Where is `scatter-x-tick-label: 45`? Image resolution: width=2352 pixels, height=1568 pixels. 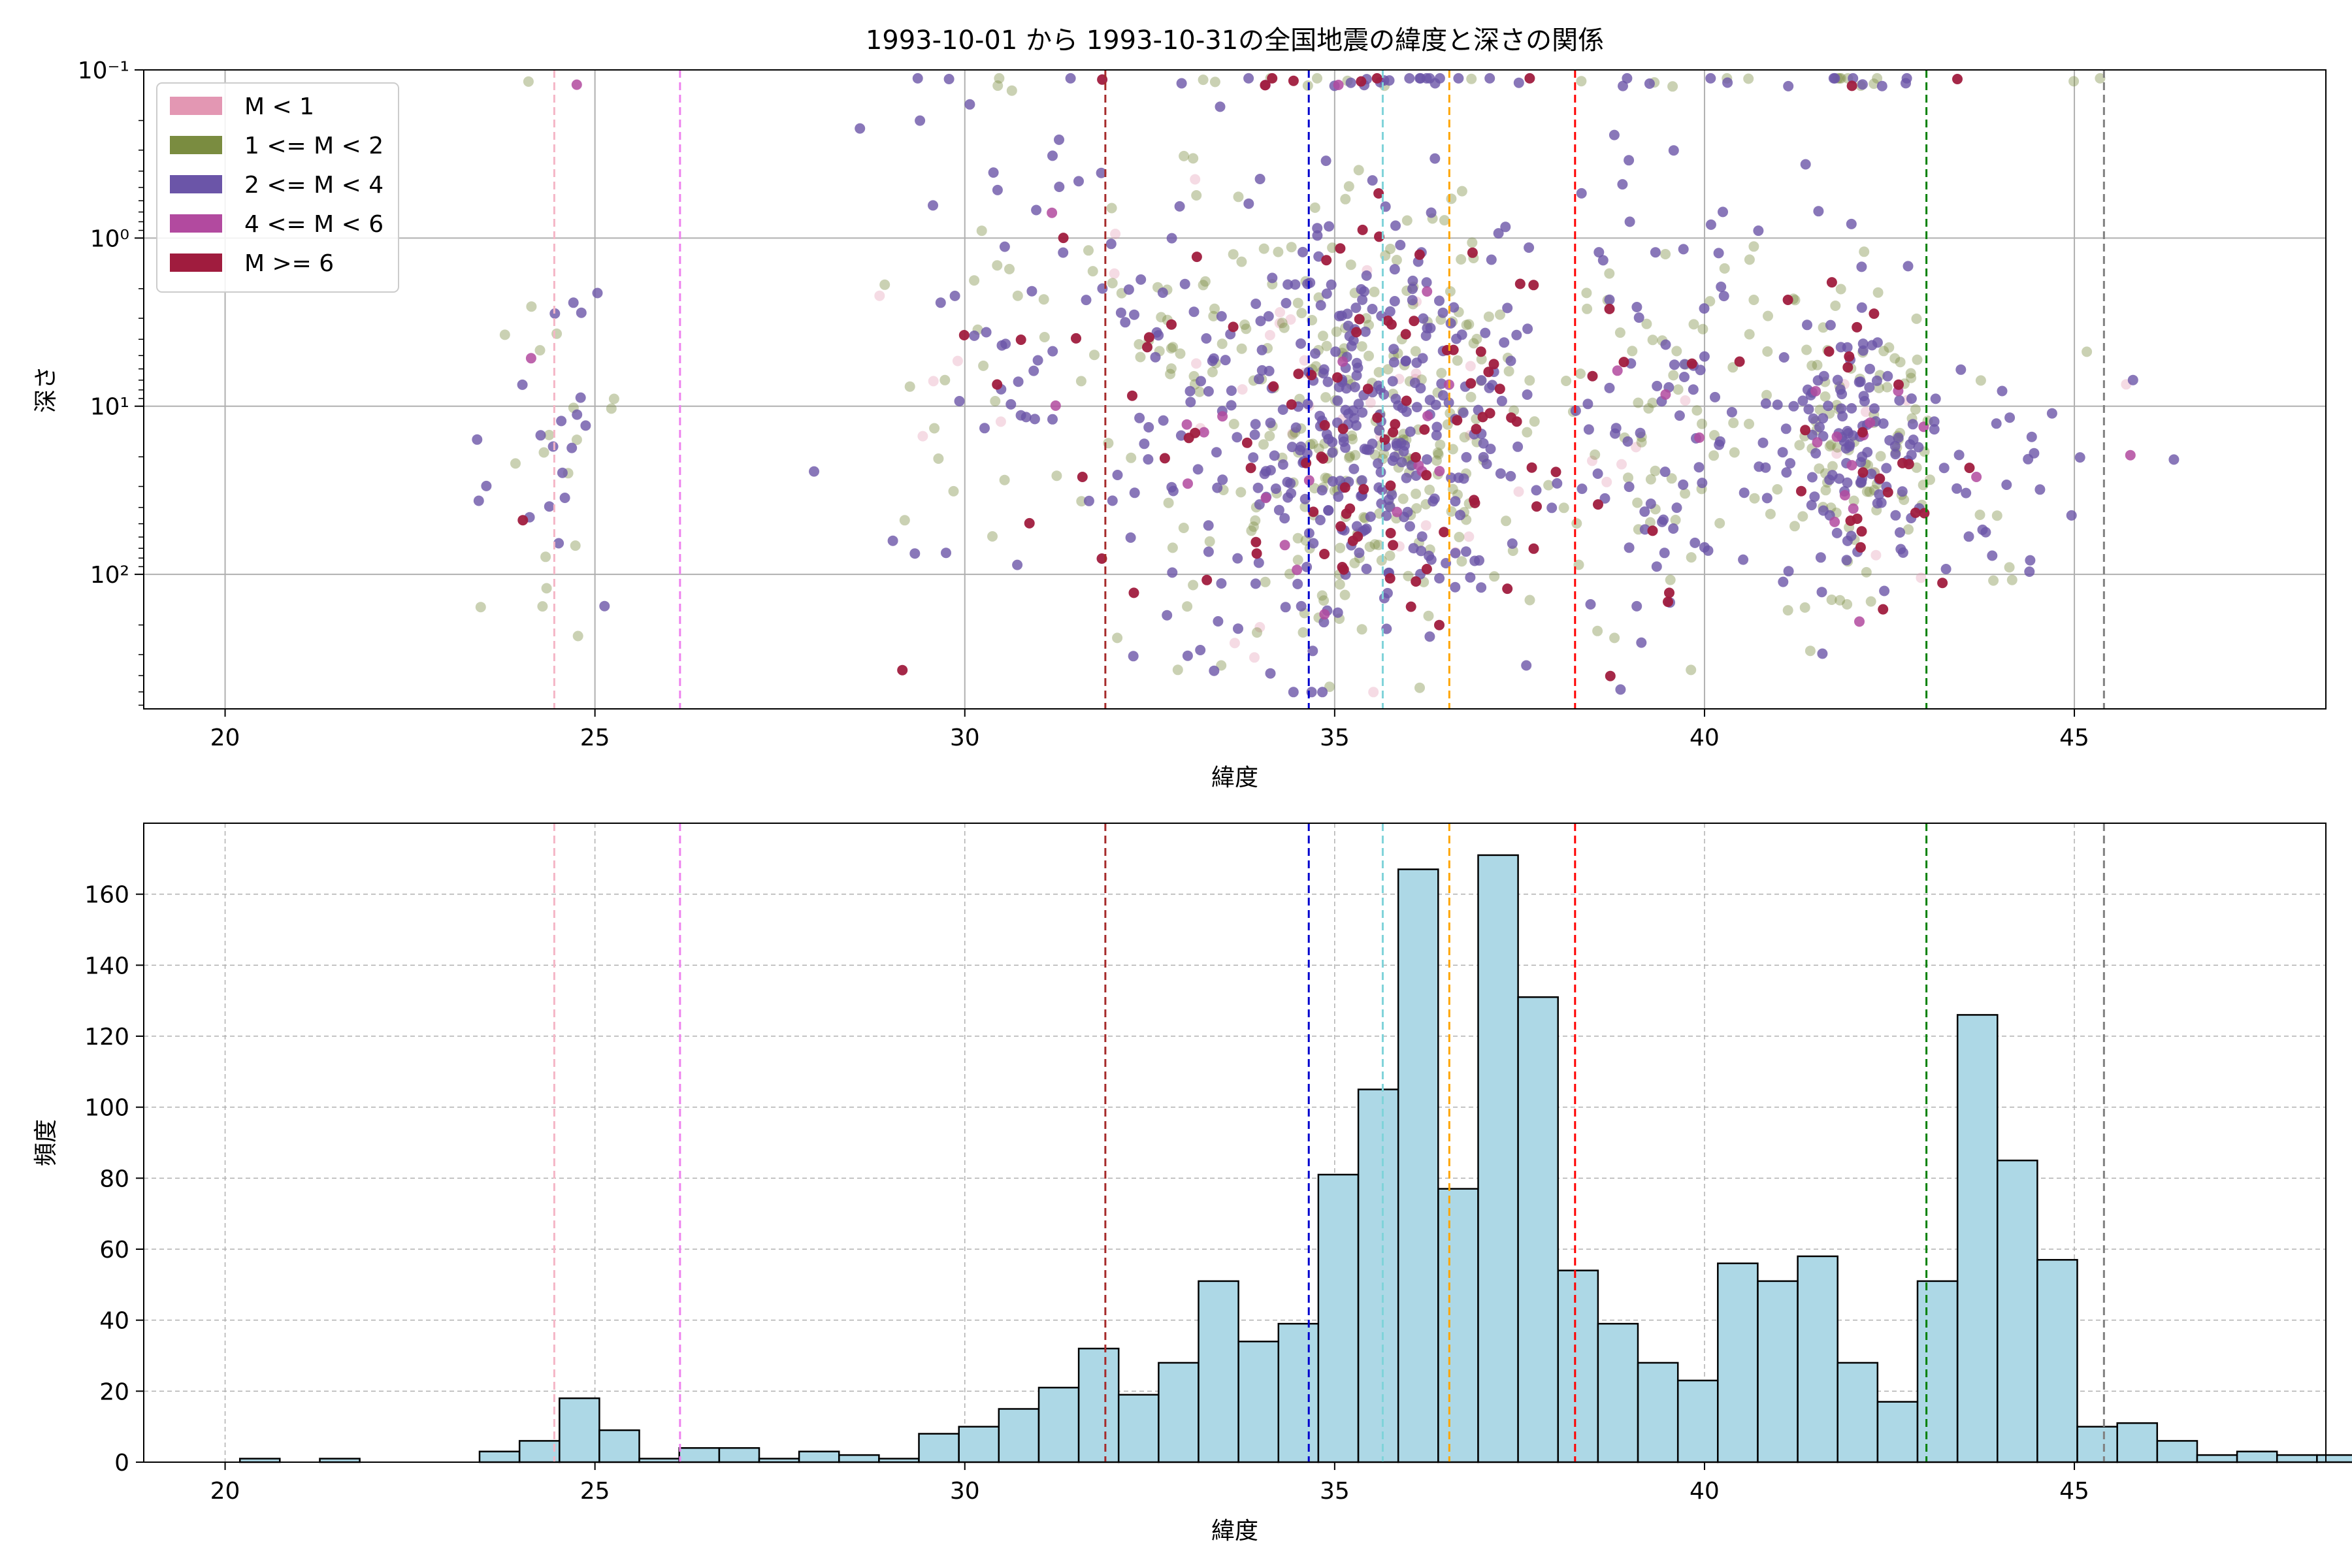
scatter-x-tick-label: 45 is located at coordinates (2074, 738).